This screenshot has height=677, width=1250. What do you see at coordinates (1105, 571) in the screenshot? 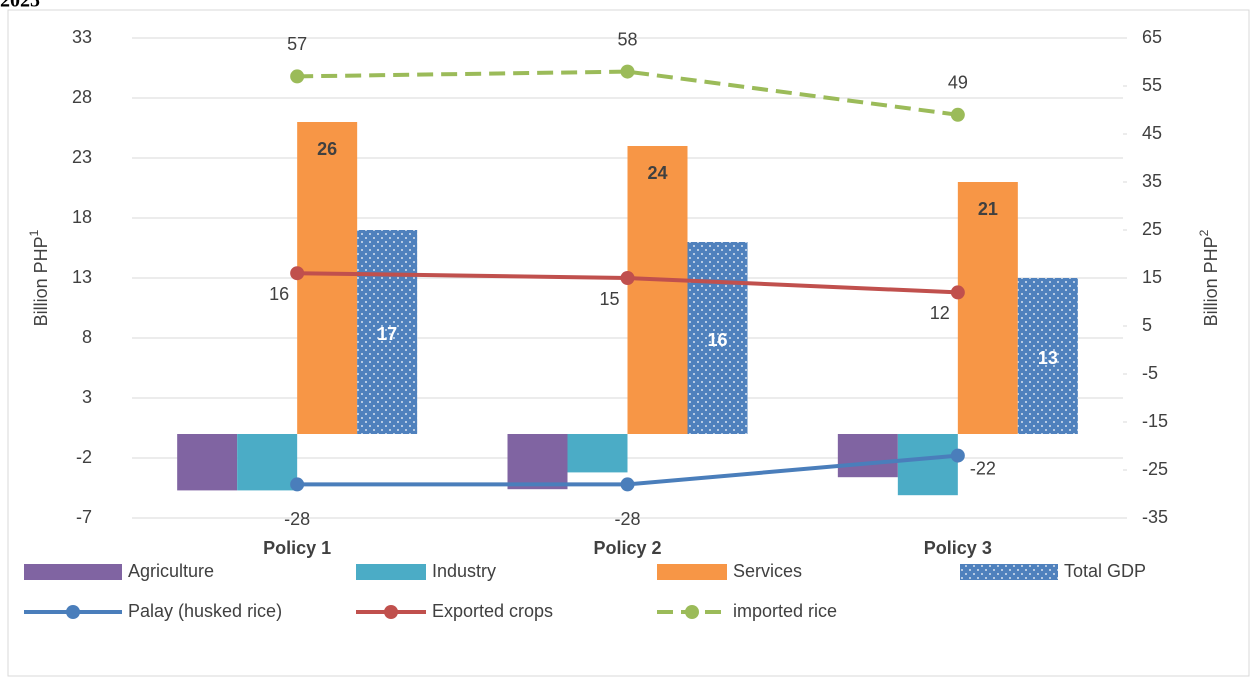
I see `legend-label: Total GDP` at bounding box center [1105, 571].